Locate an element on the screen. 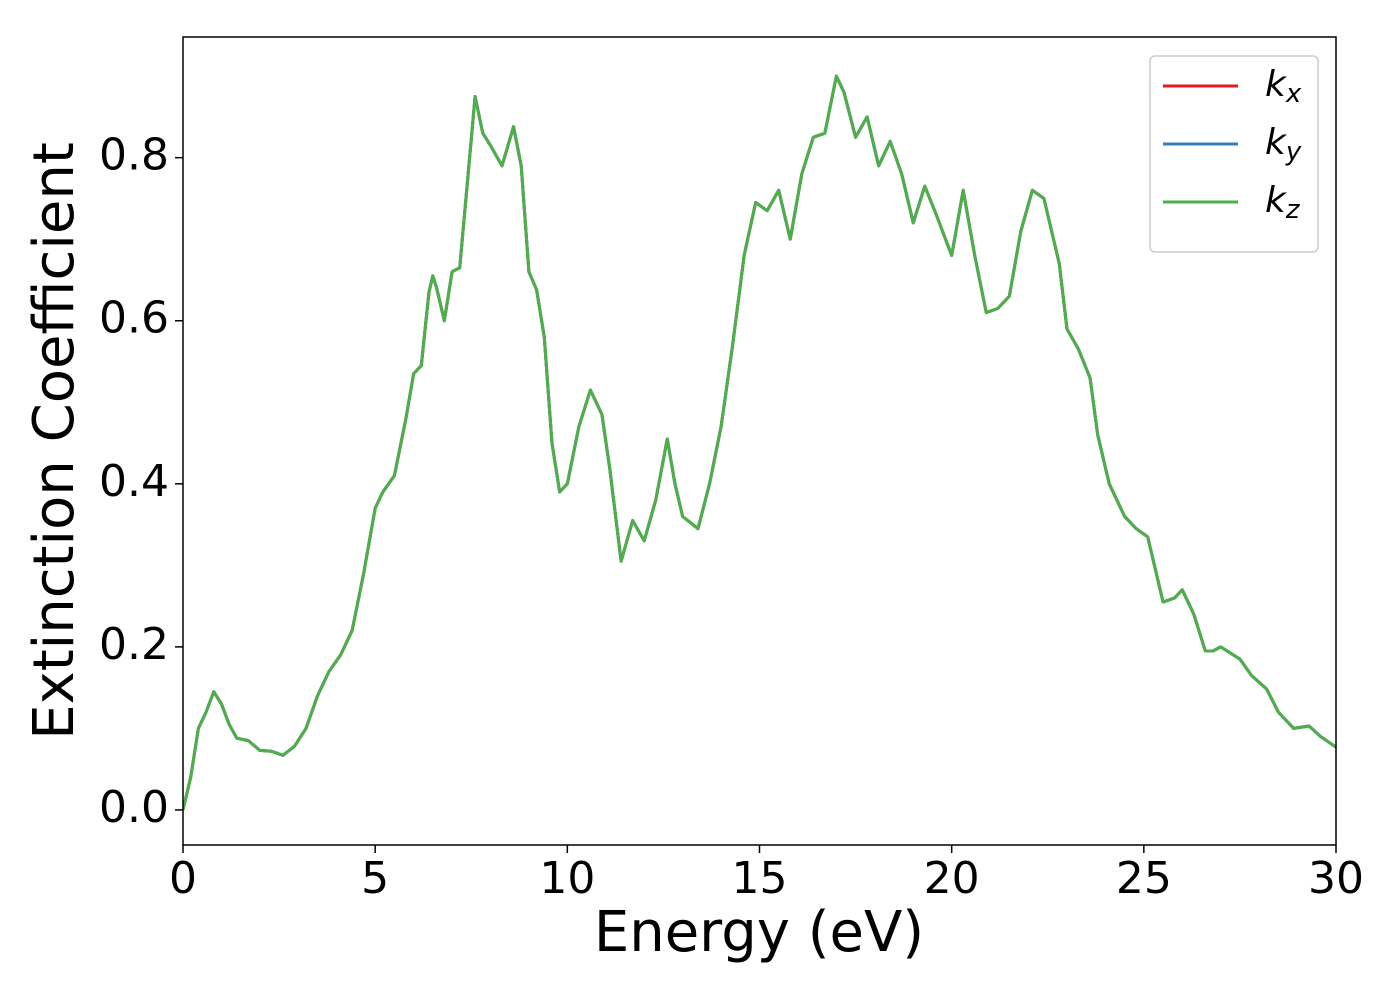  x-tick-label: 30 is located at coordinates (1336, 878).